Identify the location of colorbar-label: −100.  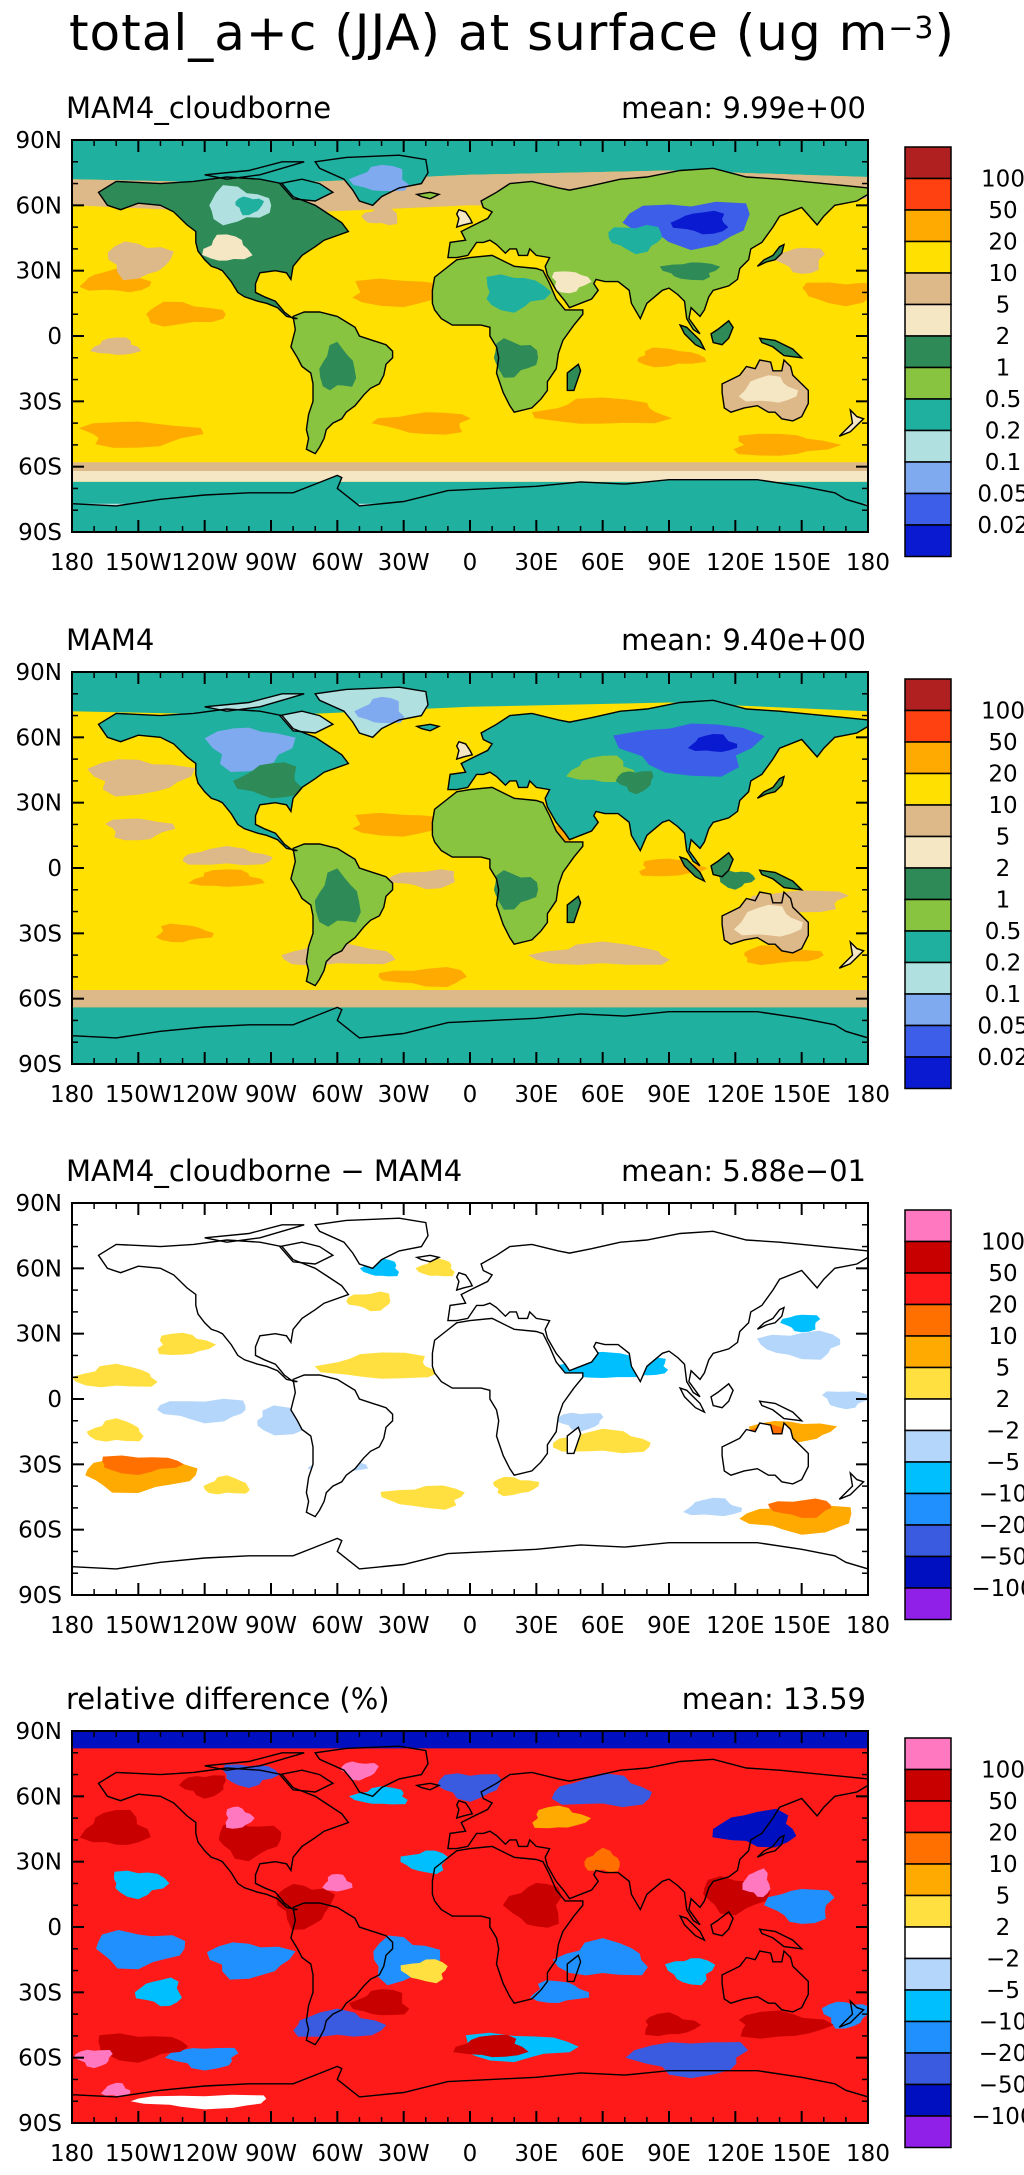
(997, 1589).